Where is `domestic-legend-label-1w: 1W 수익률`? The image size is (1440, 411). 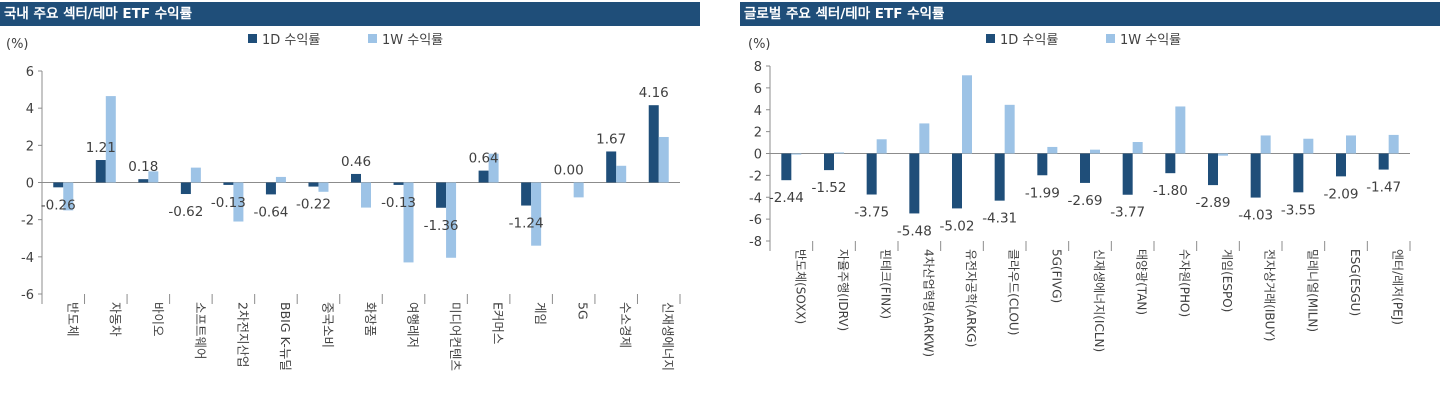 domestic-legend-label-1w: 1W 수익률 is located at coordinates (412, 40).